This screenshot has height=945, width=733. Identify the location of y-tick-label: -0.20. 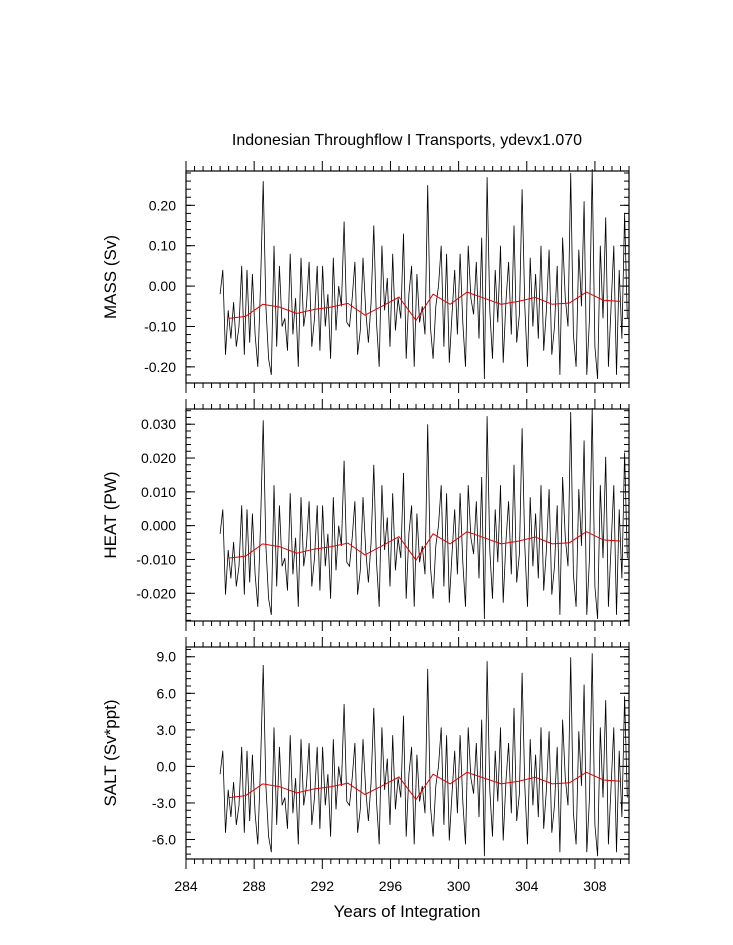
(160, 367).